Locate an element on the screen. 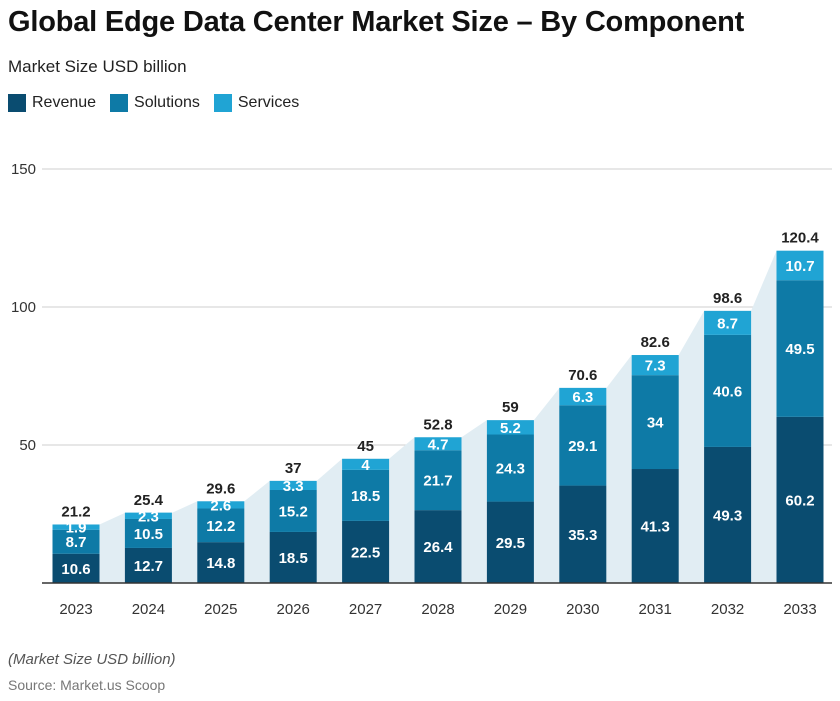  total-label: 37 is located at coordinates (293, 468).